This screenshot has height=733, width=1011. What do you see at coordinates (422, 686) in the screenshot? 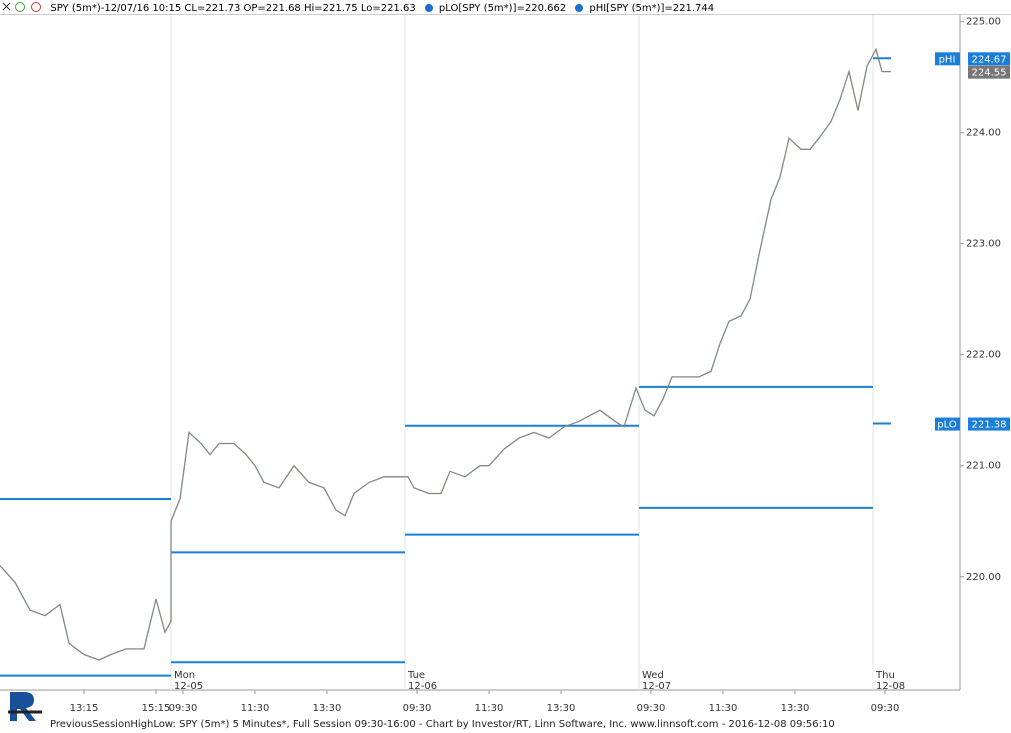
I see `date-label: 12-06` at bounding box center [422, 686].